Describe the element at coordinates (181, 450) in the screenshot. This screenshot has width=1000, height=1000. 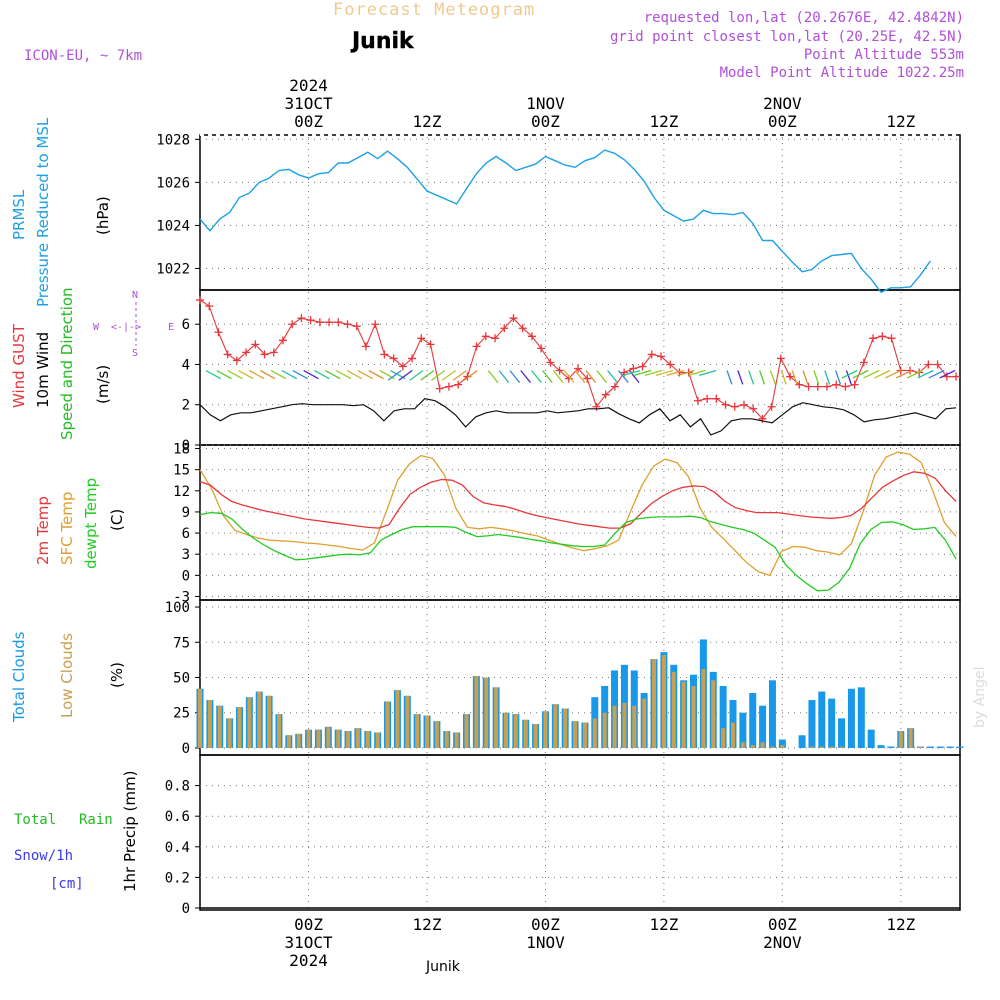
I see `temp-tick-label: 18` at that location.